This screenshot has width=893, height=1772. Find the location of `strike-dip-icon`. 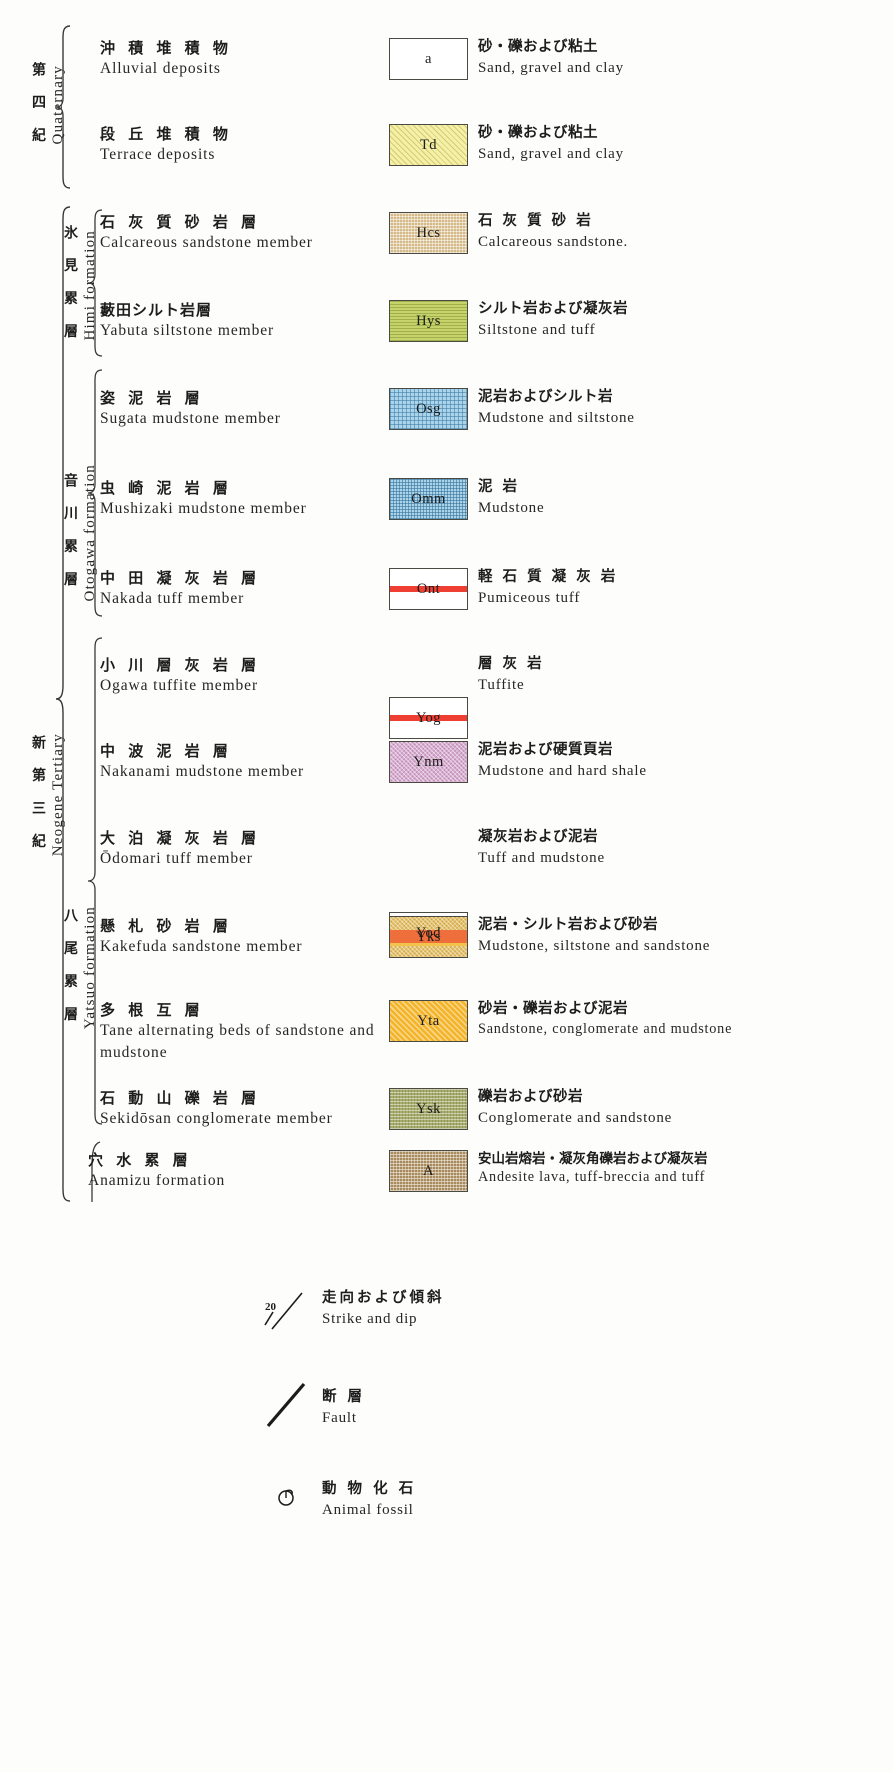

strike-dip-icon is located at coordinates (288, 1313).